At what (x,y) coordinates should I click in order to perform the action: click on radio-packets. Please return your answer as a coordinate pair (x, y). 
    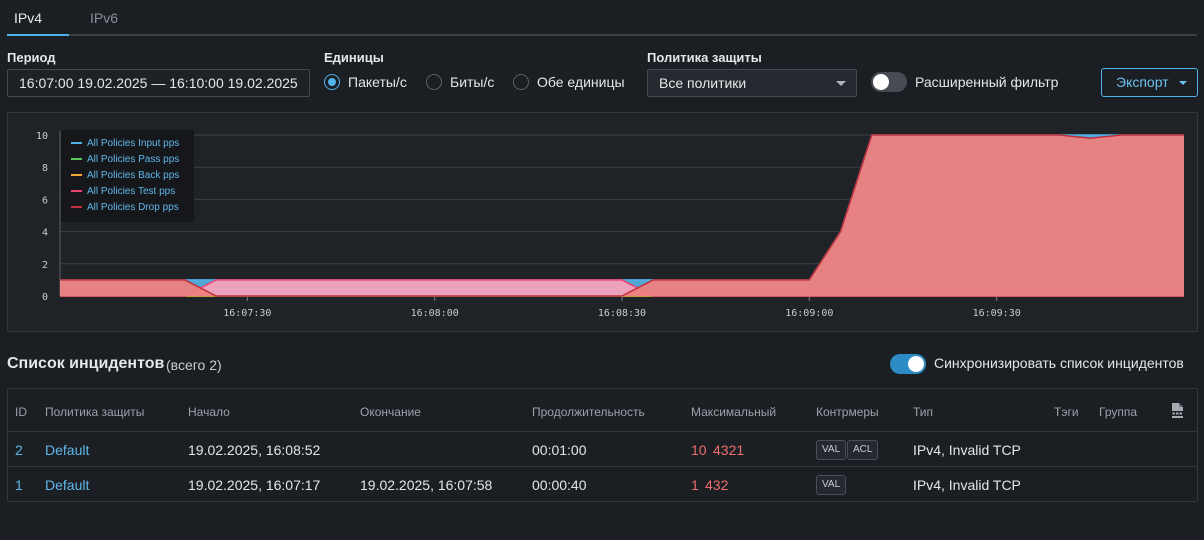
    Looking at the image, I should click on (332, 82).